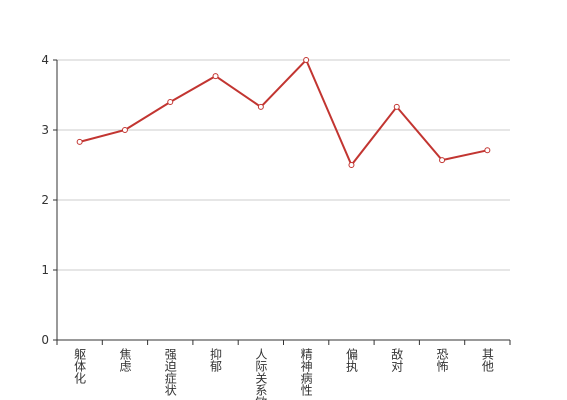 This screenshot has height=400, width=567. What do you see at coordinates (45, 340) in the screenshot?
I see `y-tick-label: 0` at bounding box center [45, 340].